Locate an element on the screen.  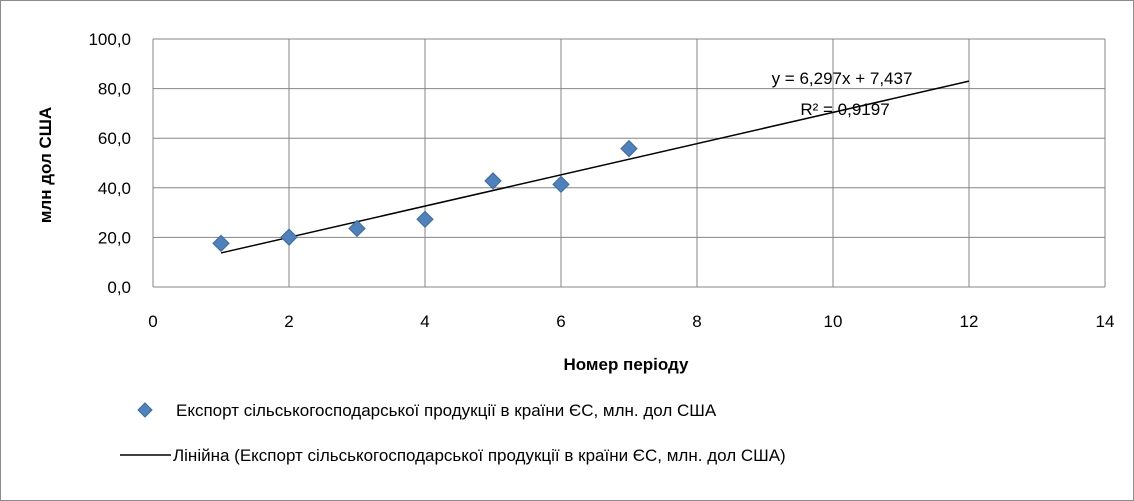
x-tick-label: 4 is located at coordinates (424, 321).